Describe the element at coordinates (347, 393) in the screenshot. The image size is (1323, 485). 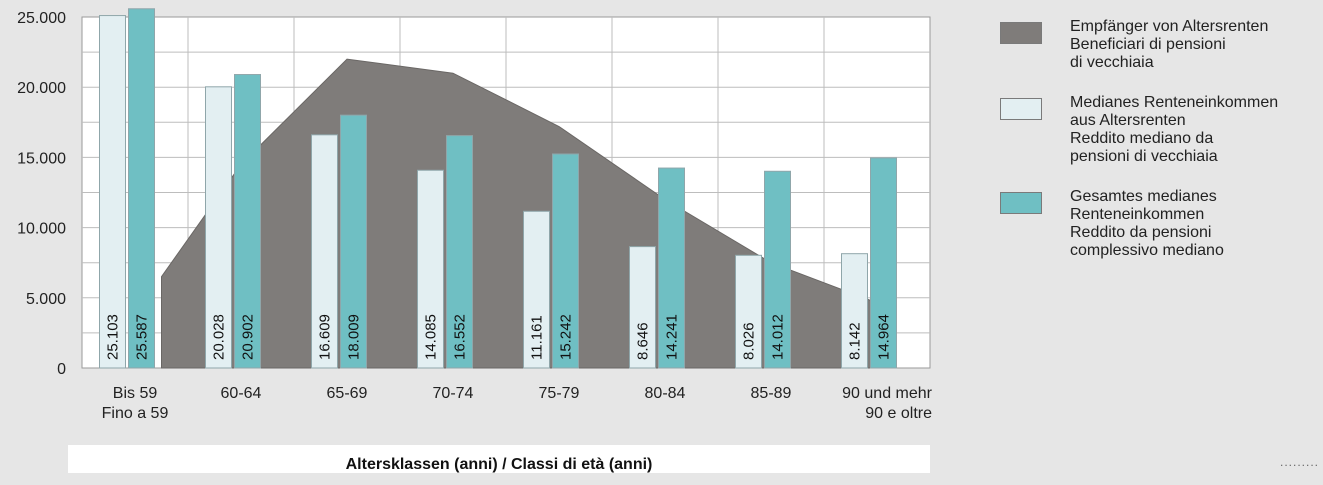
I see `x-category-label: 65-69` at that location.